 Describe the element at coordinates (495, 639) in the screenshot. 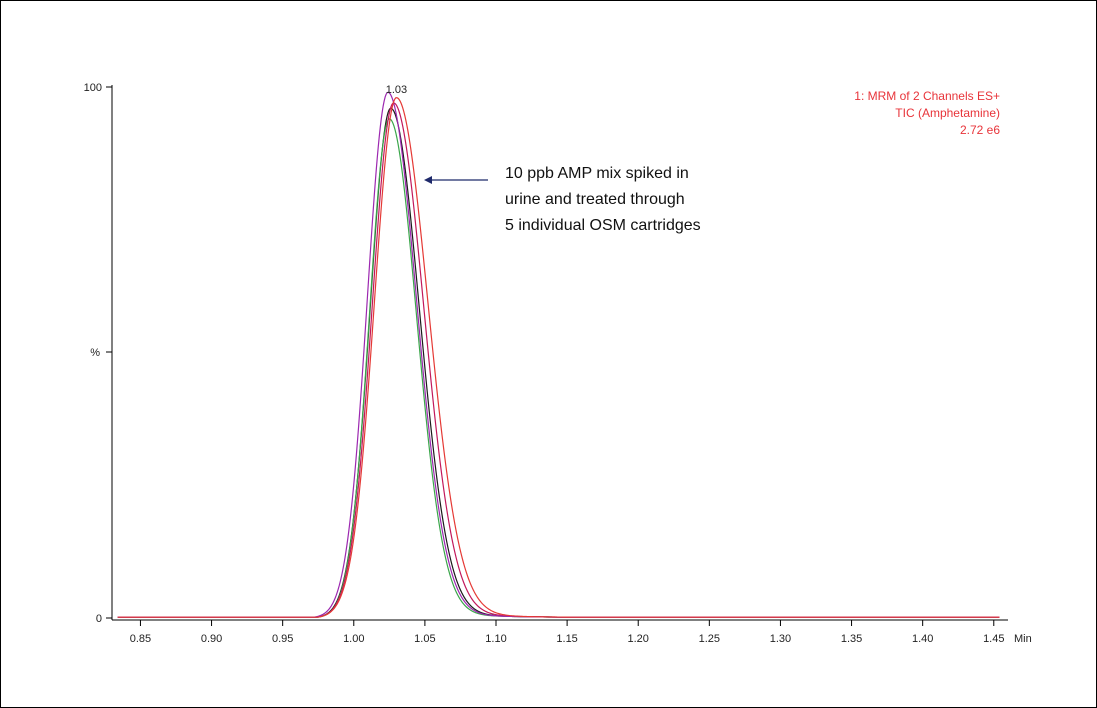

I see `x-tick-label-1.10: 1.10` at that location.